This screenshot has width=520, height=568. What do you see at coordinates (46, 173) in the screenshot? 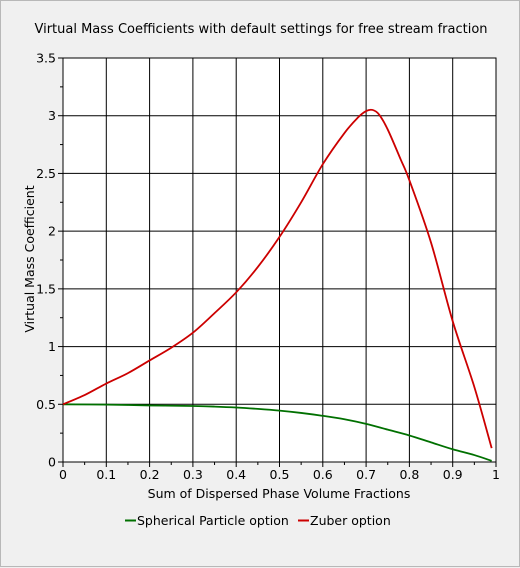
I see `y-tick-label: 2.5` at bounding box center [46, 173].